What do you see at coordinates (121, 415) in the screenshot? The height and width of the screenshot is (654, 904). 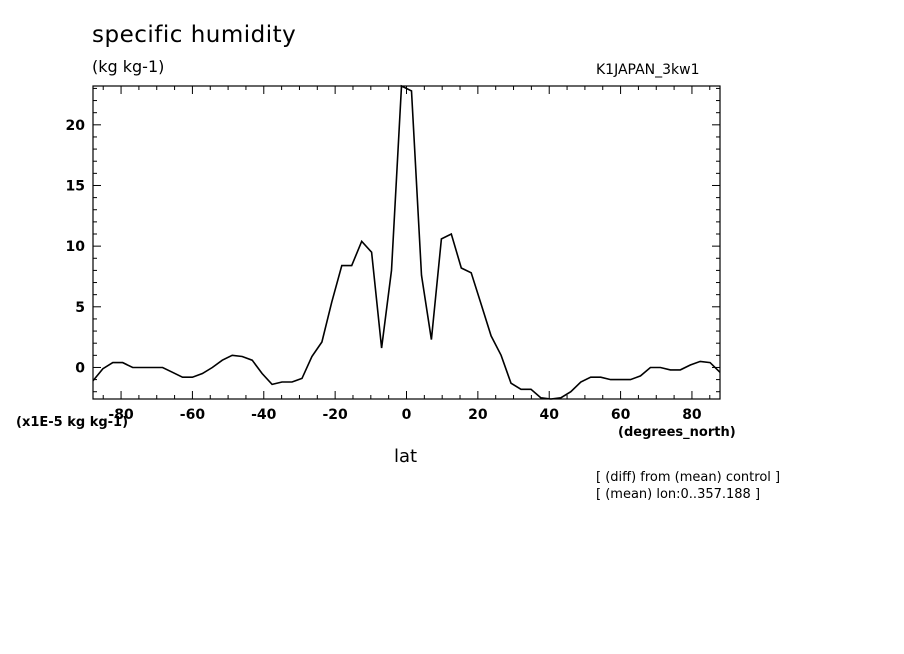 I see `x-tick-label: -80` at bounding box center [121, 415].